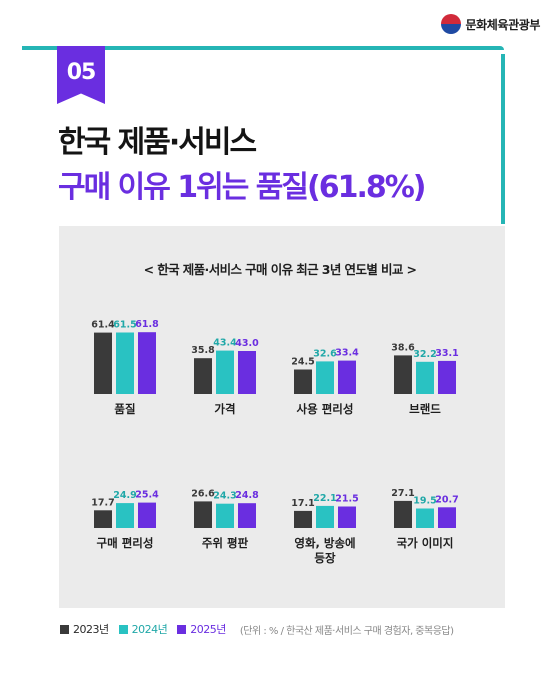  I want to click on legend-swatch-2025, so click(182, 629).